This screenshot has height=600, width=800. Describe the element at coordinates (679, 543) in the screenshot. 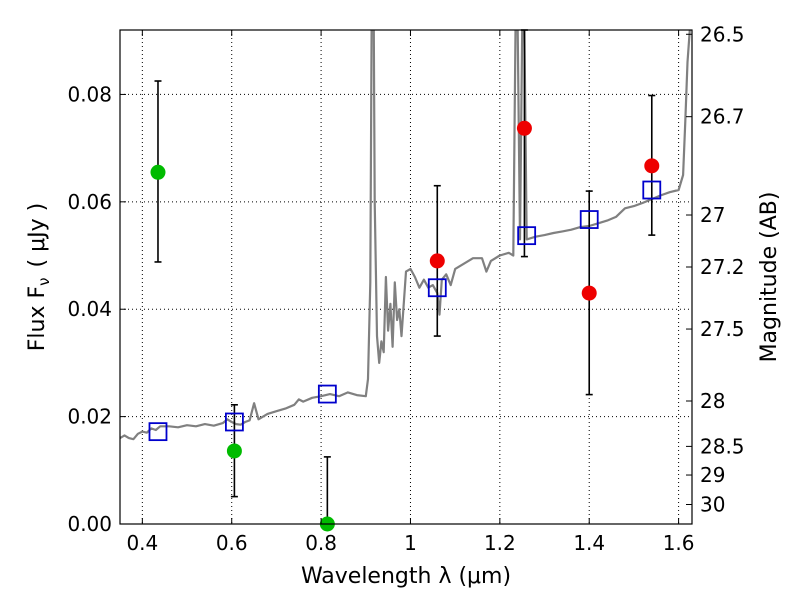

I see `x-tick-label: 1.6` at that location.